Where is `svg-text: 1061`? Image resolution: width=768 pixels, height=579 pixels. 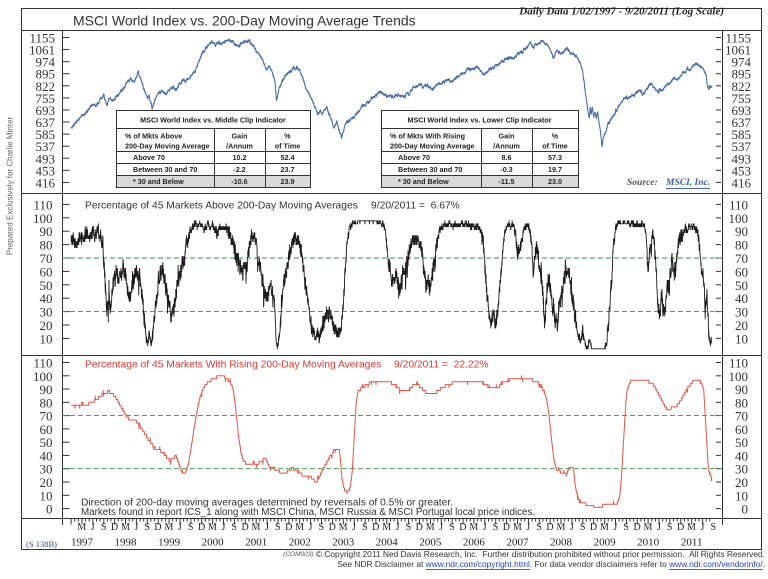 svg-text: 1061 is located at coordinates (42, 50).